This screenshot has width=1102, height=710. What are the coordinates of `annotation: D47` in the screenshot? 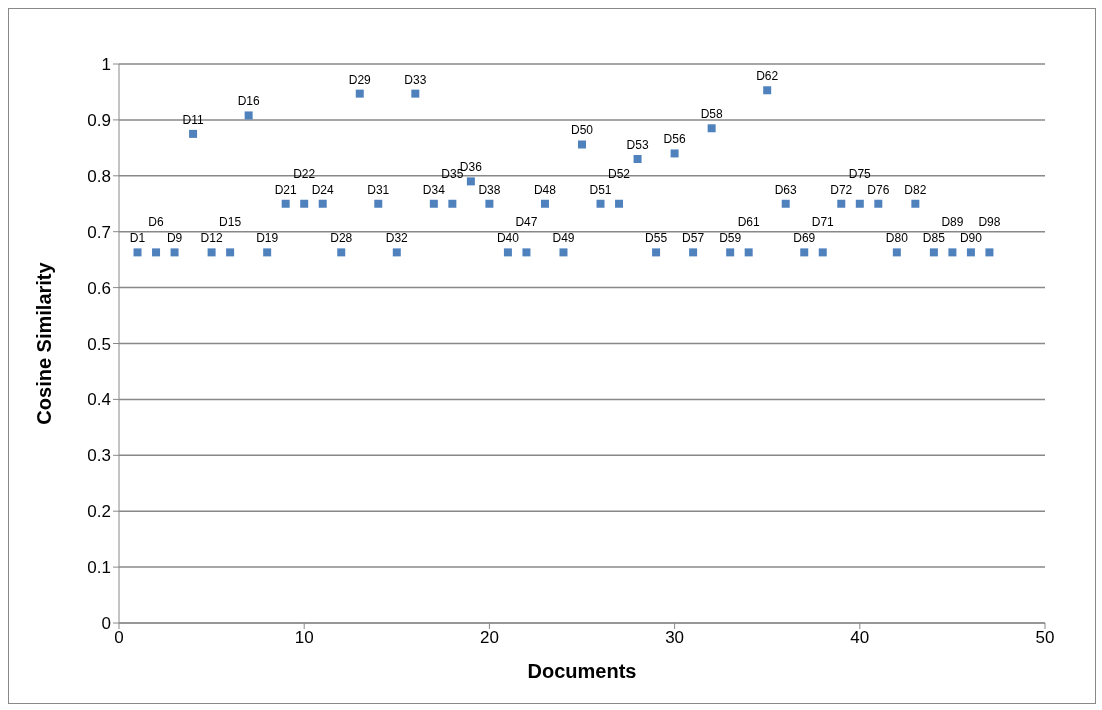 It's located at (526, 222).